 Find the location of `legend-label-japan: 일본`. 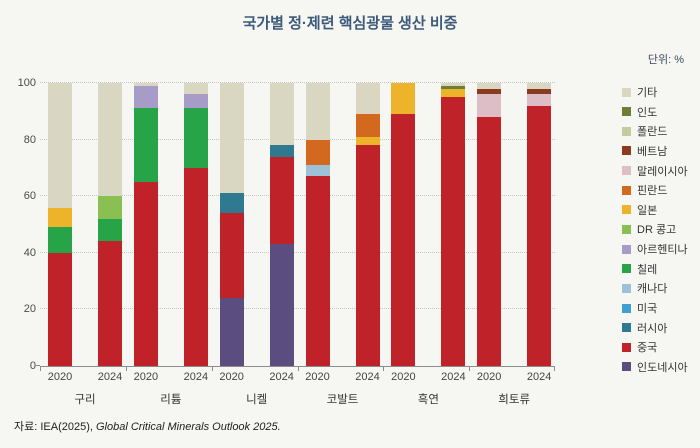

legend-label-japan: 일본 is located at coordinates (647, 210).